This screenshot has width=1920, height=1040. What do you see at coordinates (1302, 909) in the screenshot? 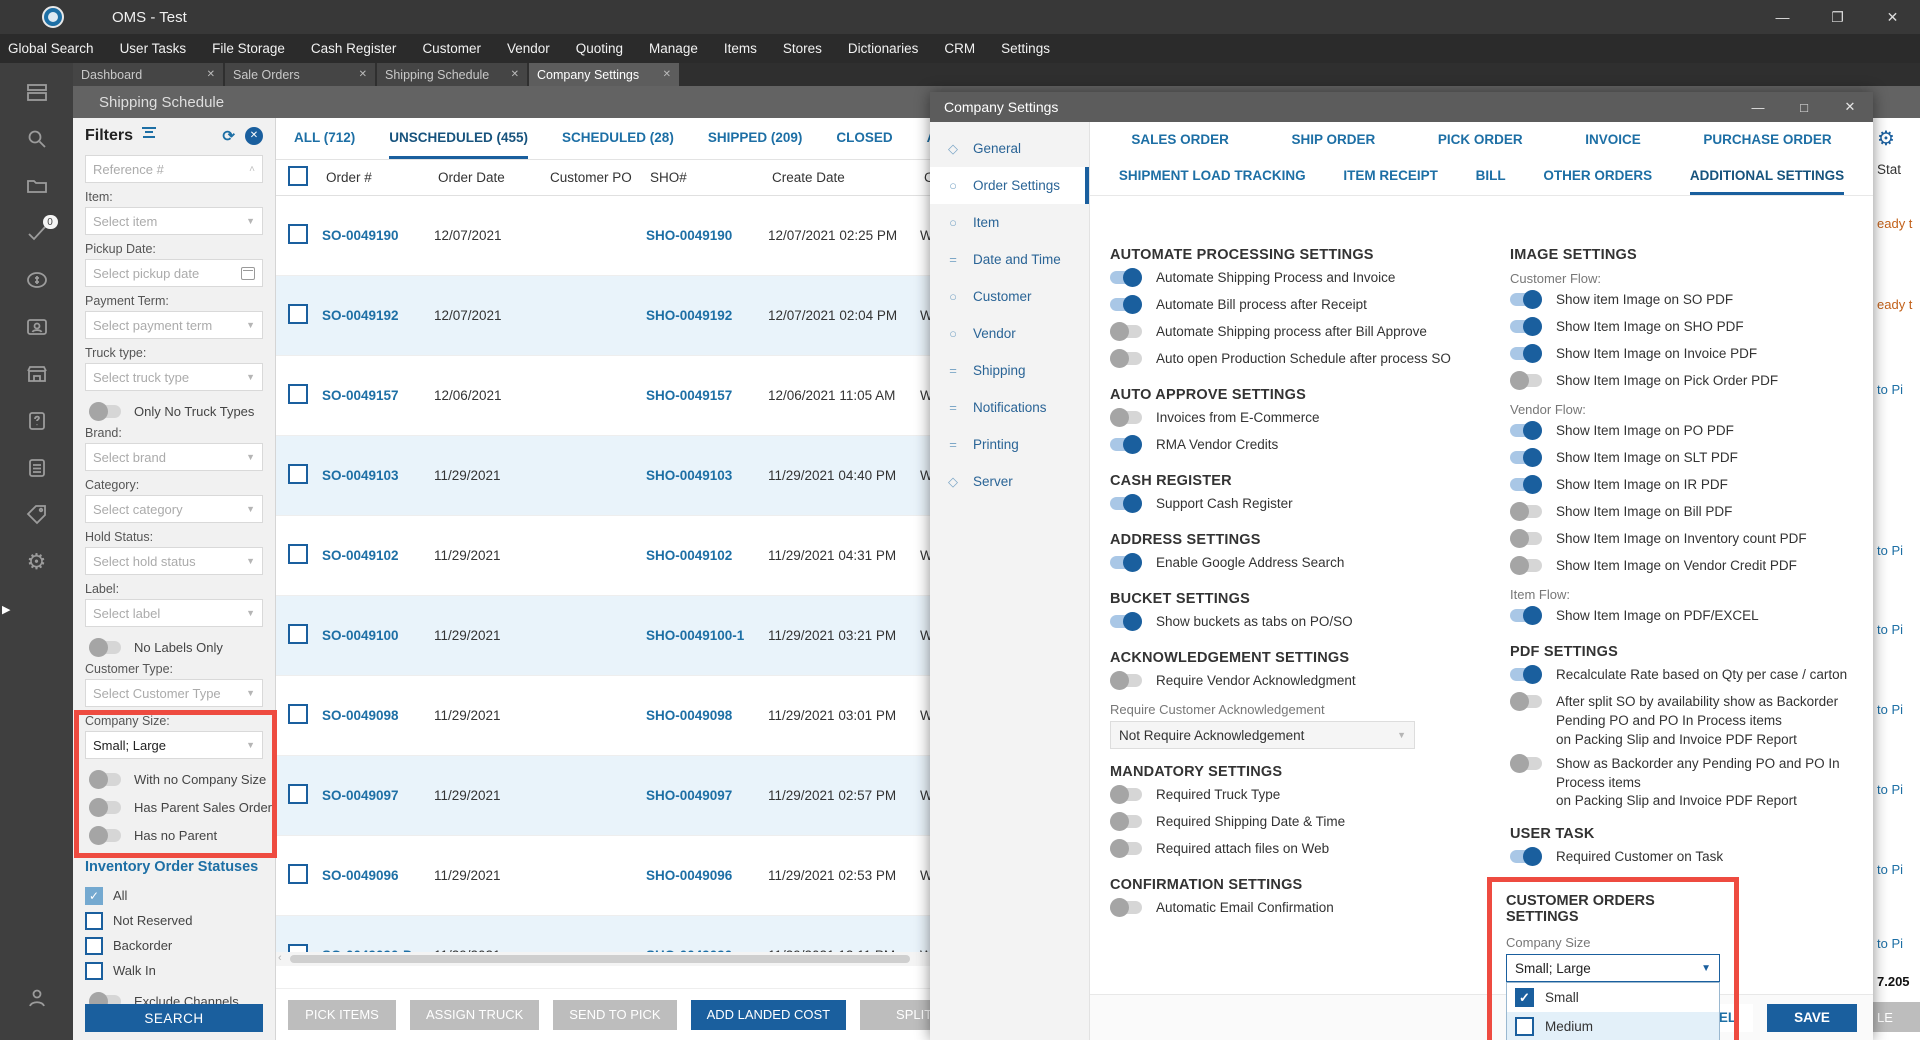
I see `setting-toggle-row: Automatic Email Confirmation` at bounding box center [1302, 909].